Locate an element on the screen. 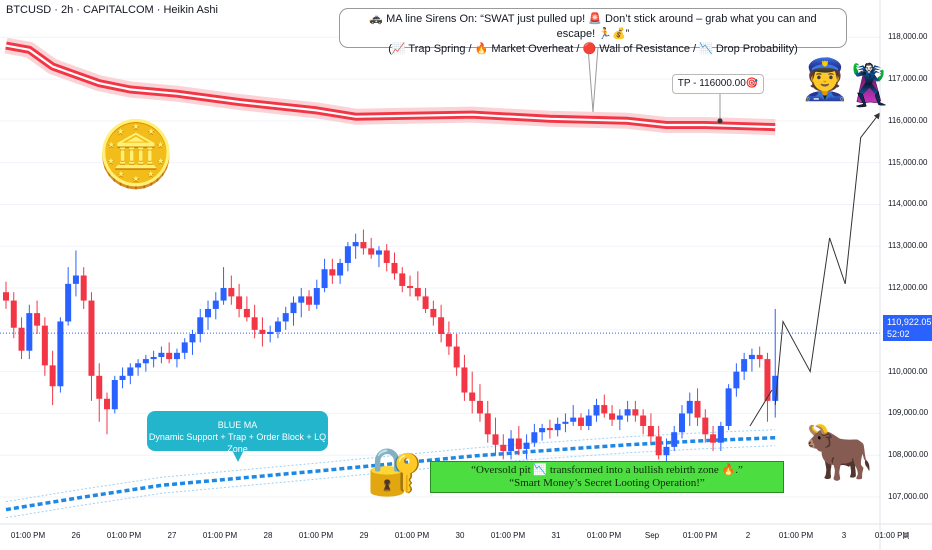 Image resolution: width=932 pixels, height=550 pixels. current-price-value: 110,922.05 is located at coordinates (909, 322).